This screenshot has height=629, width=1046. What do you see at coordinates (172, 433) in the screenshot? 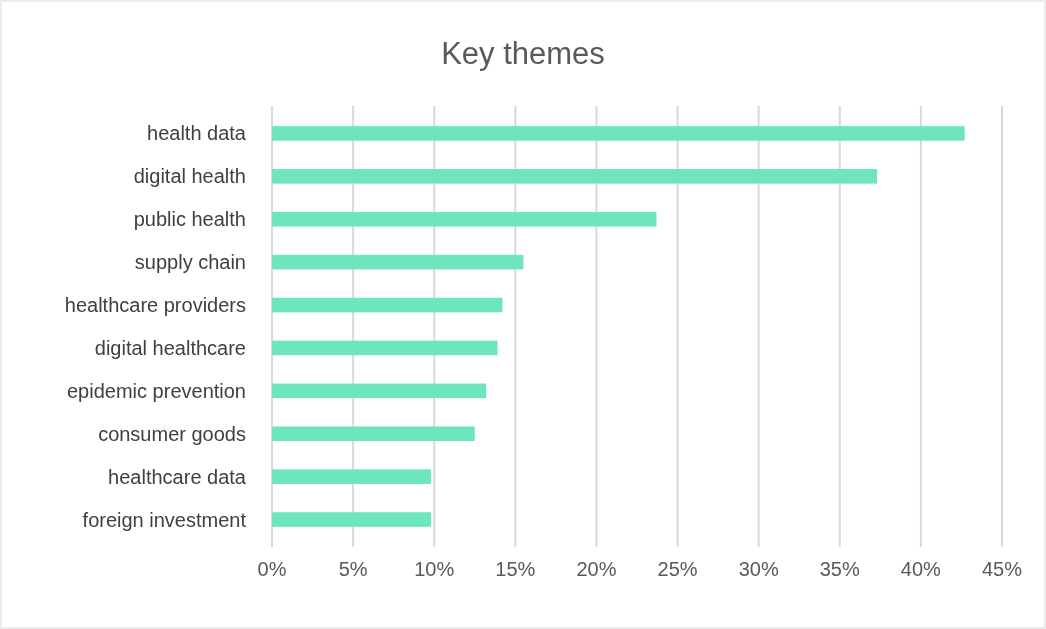
I see `y-tick-label: consumer goods` at bounding box center [172, 433].